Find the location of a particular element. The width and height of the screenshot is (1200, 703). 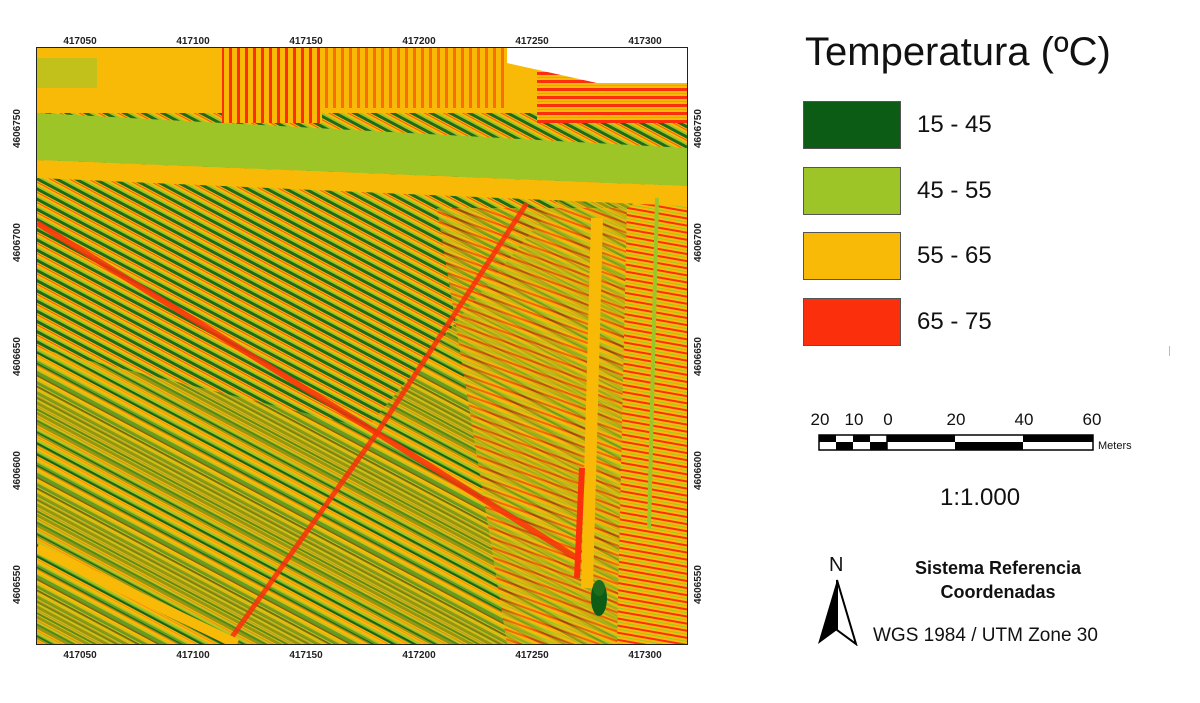

scale-label: 10 is located at coordinates (854, 419).